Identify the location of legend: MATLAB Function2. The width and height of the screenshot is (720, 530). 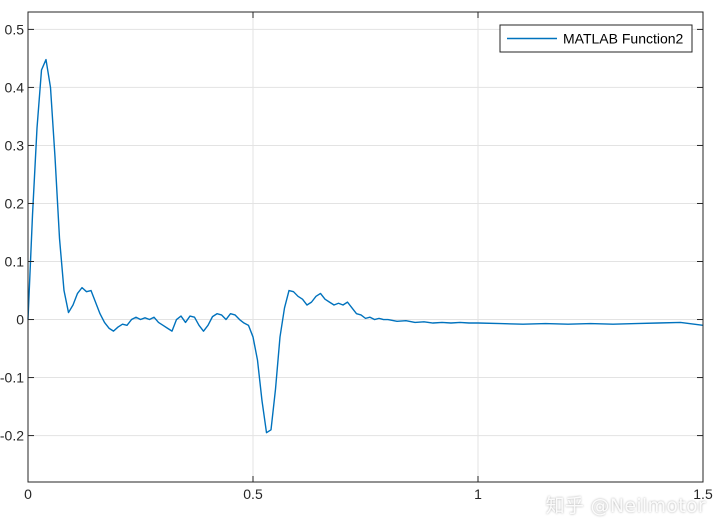
(596, 38).